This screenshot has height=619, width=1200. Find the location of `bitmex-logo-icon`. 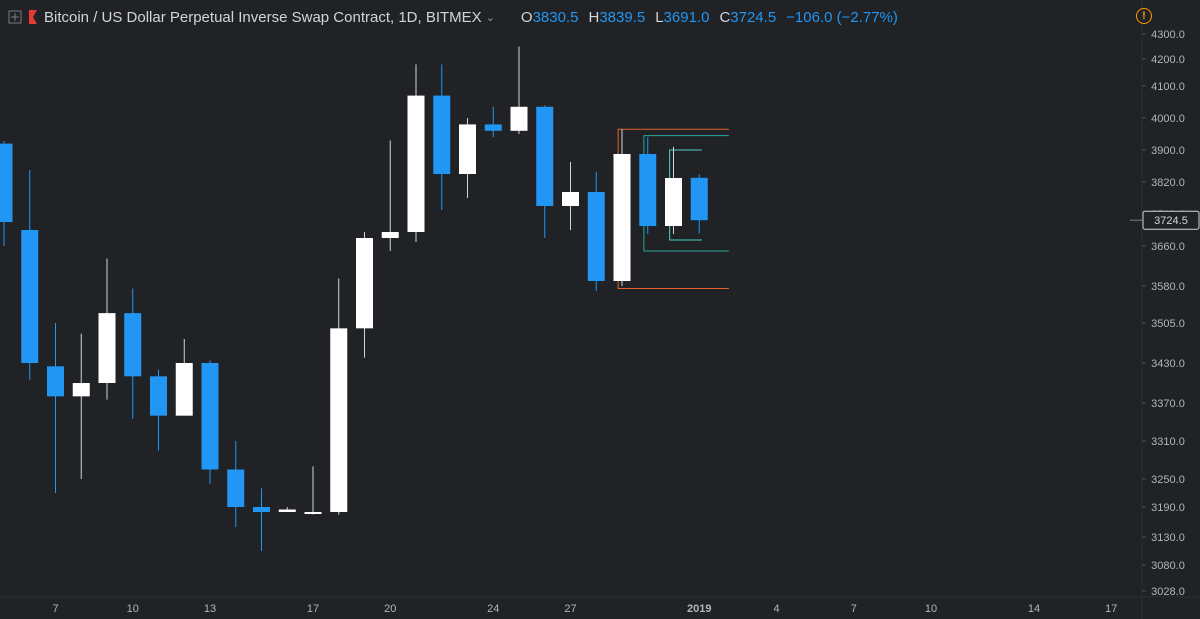

bitmex-logo-icon is located at coordinates (33, 17).